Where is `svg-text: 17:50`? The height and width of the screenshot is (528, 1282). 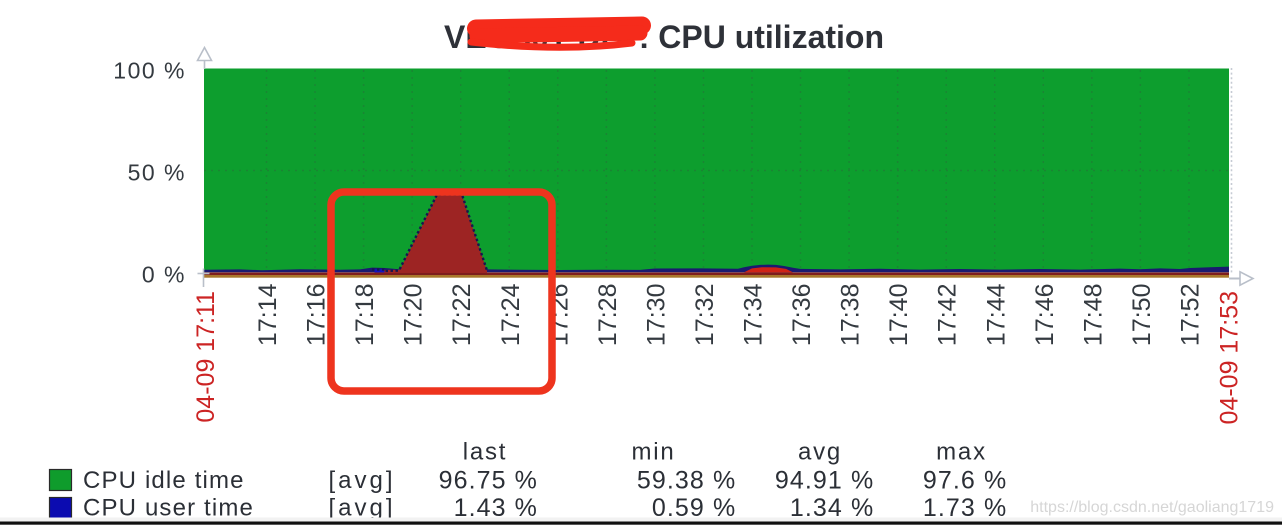
svg-text: 17:50 is located at coordinates (1142, 315).